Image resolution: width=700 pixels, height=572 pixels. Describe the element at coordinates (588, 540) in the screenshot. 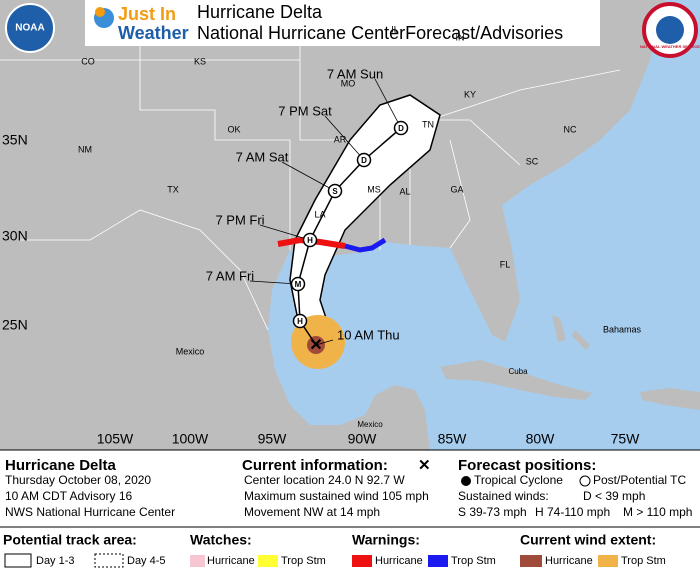

I see `legend-heading: Current wind extent:` at that location.